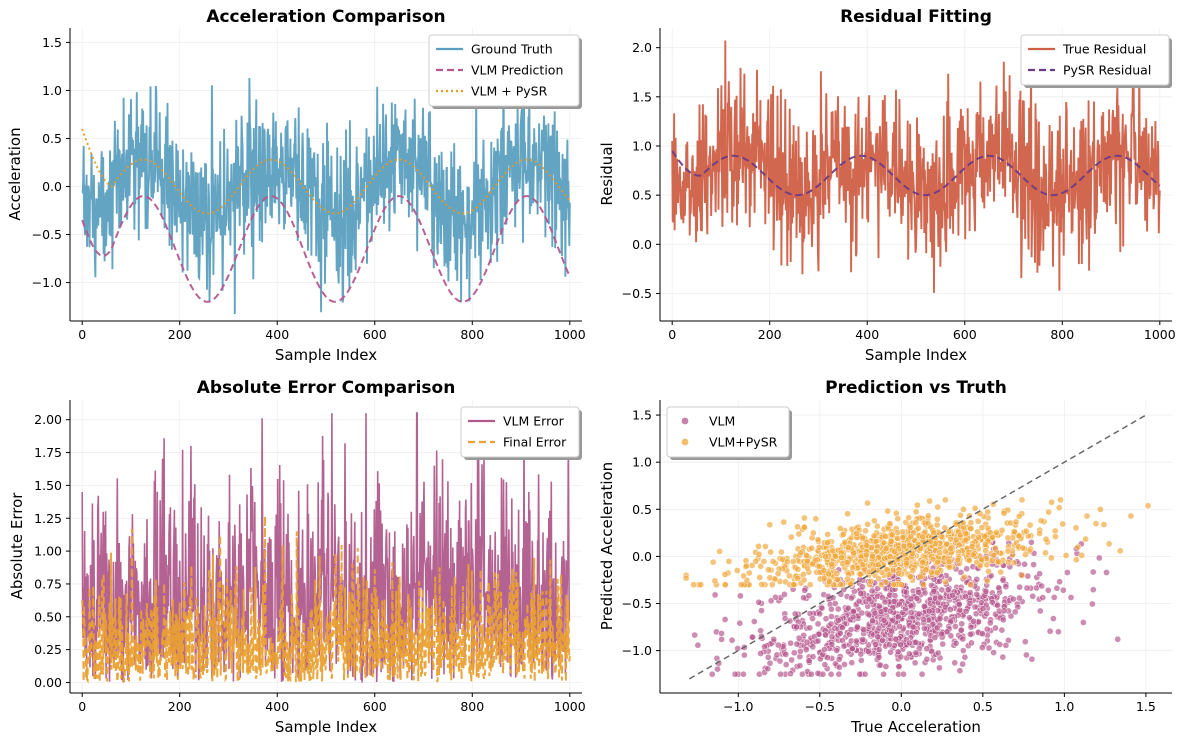 This screenshot has width=1180, height=748. What do you see at coordinates (637, 293) in the screenshot?
I see `residual-ytick-label-0: −0.5` at bounding box center [637, 293].